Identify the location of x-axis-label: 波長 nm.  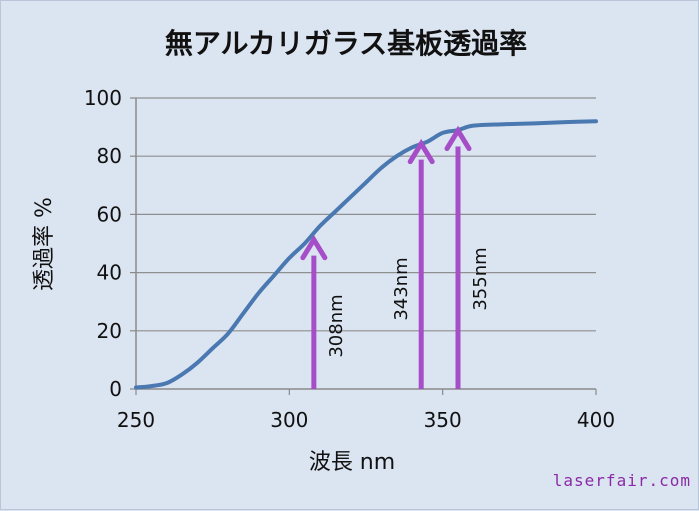
(352, 462).